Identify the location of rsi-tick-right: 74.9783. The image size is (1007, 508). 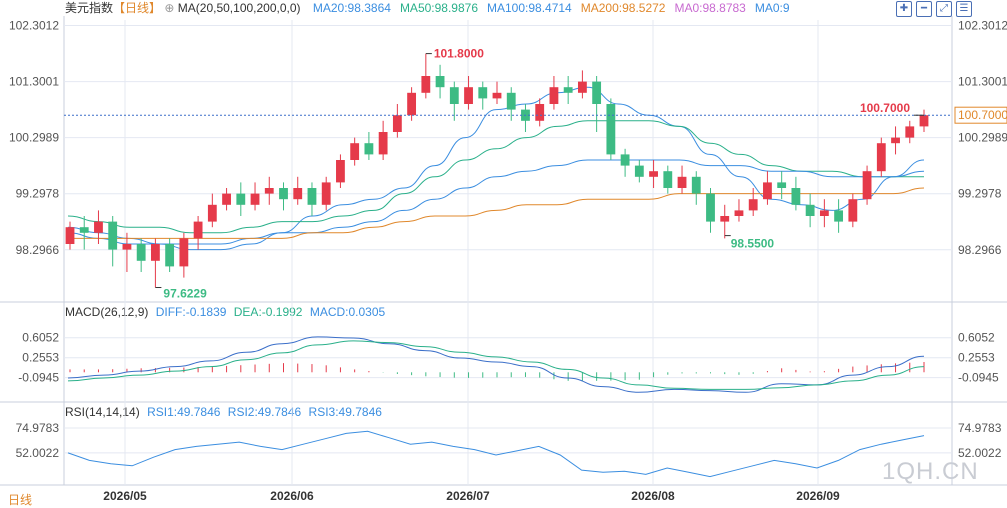
(980, 428).